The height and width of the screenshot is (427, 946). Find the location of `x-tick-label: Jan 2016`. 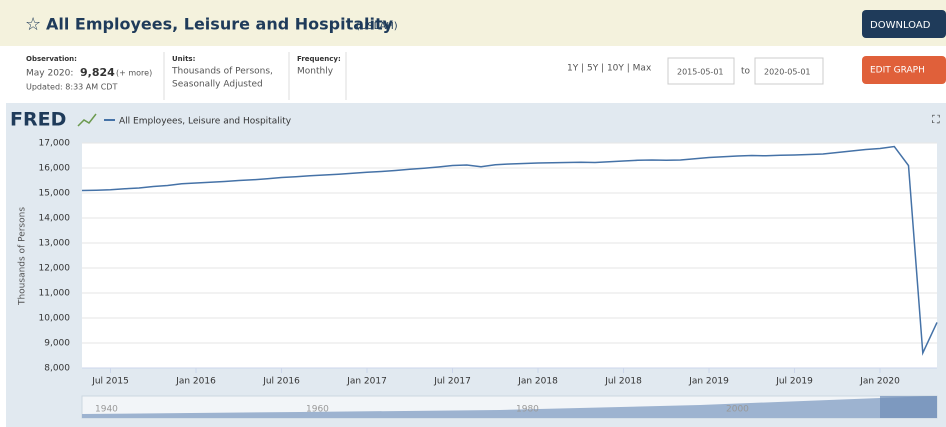

x-tick-label: Jan 2016 is located at coordinates (195, 382).